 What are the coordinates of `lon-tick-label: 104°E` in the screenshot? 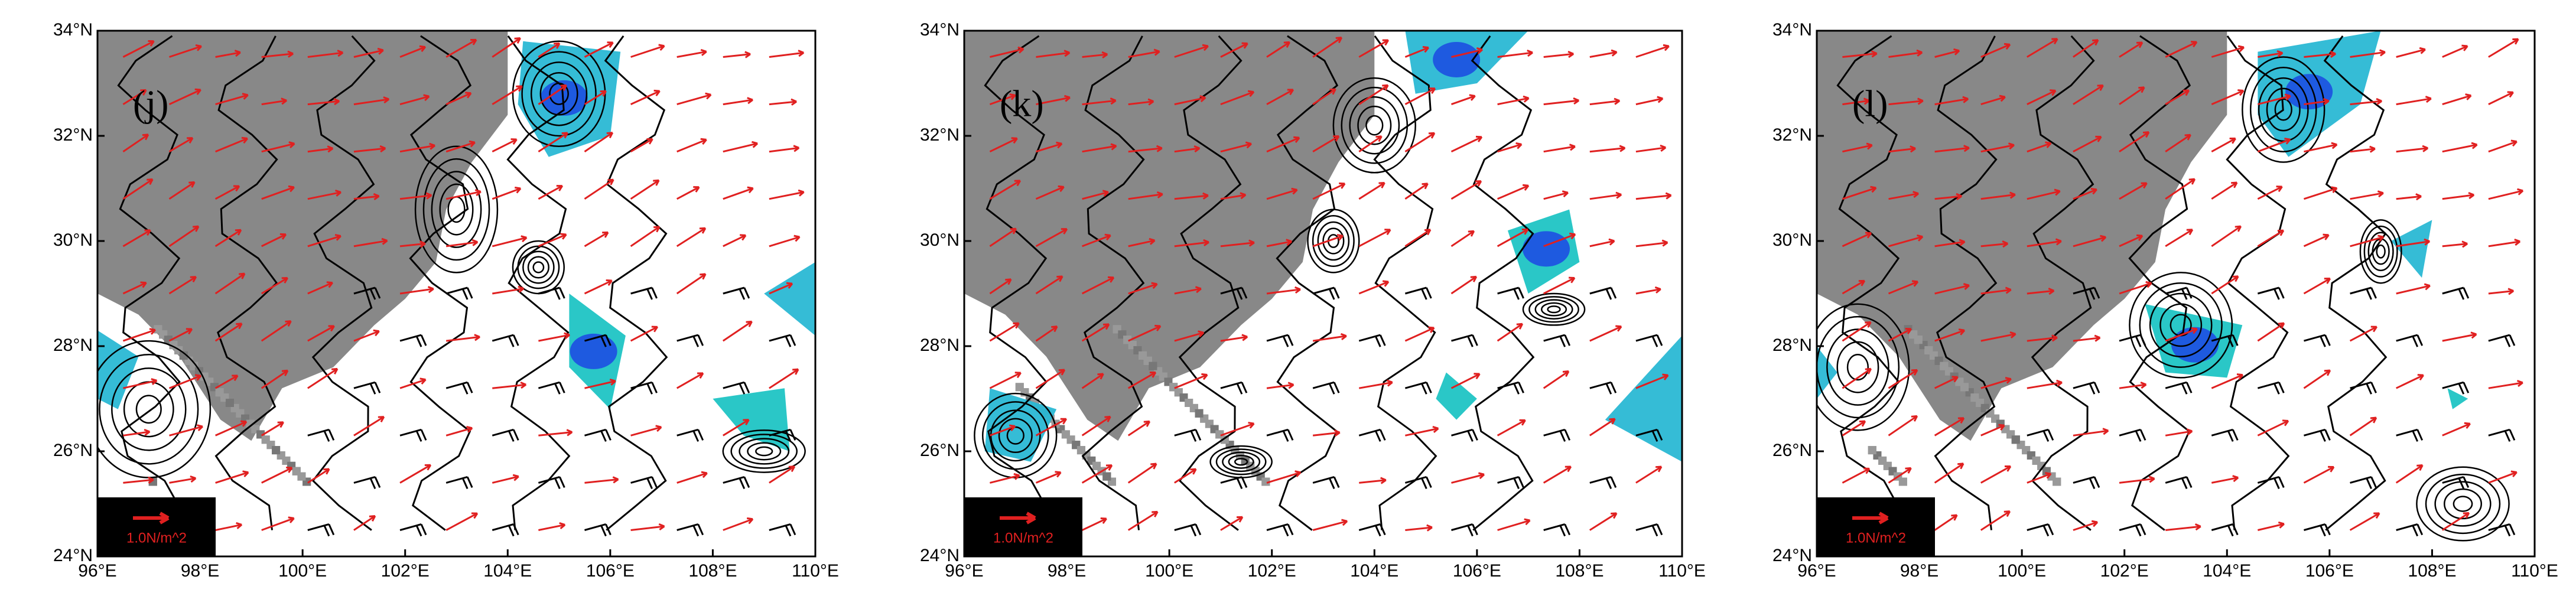 It's located at (508, 571).